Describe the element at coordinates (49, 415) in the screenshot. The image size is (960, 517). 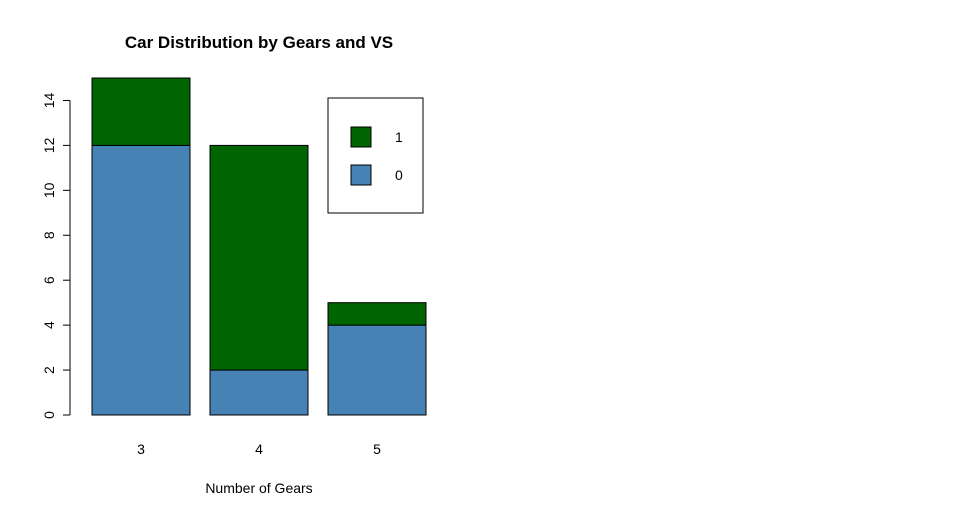
I see `y-tick-label-0: 0` at that location.